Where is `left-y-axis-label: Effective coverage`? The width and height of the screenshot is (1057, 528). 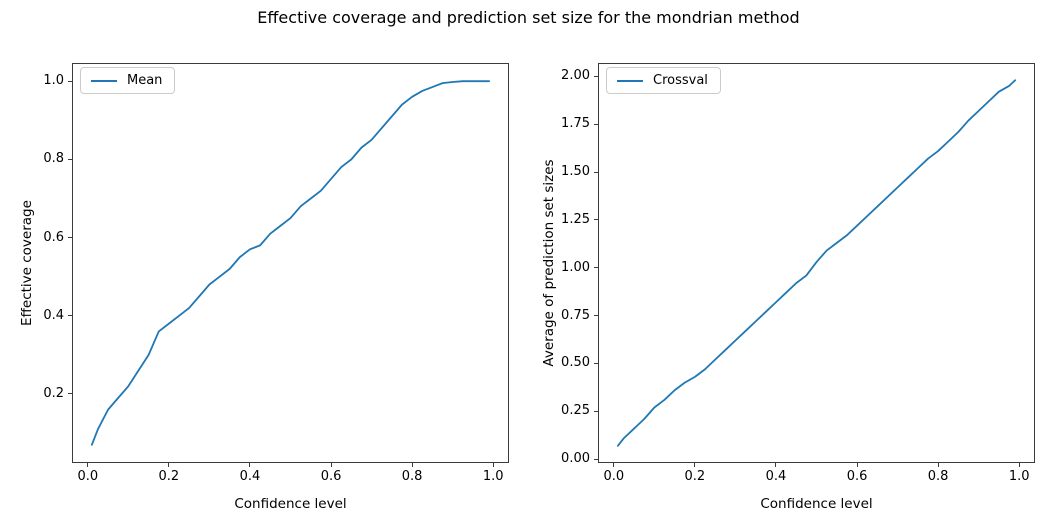
left-y-axis-label: Effective coverage is located at coordinates (27, 263).